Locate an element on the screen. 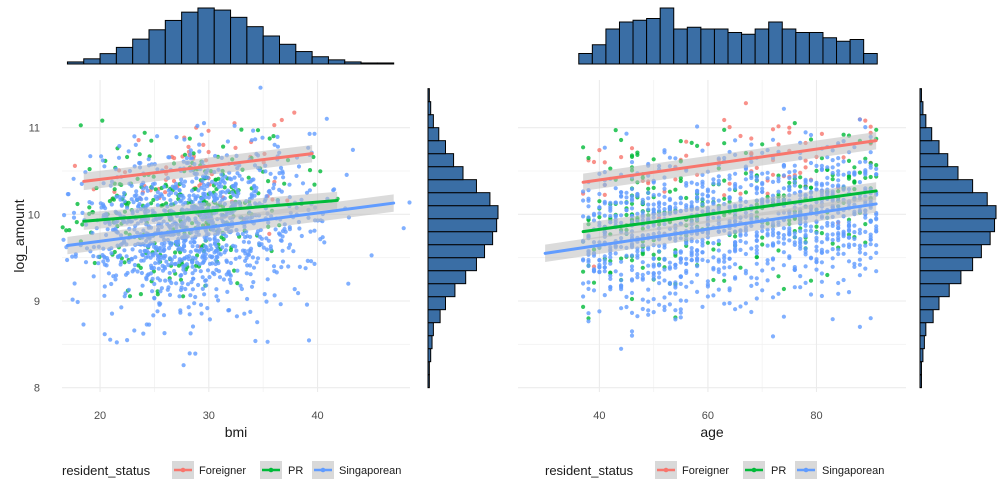 The width and height of the screenshot is (1000, 500). legend-item-singaporean: Singaporean is located at coordinates (839, 470).